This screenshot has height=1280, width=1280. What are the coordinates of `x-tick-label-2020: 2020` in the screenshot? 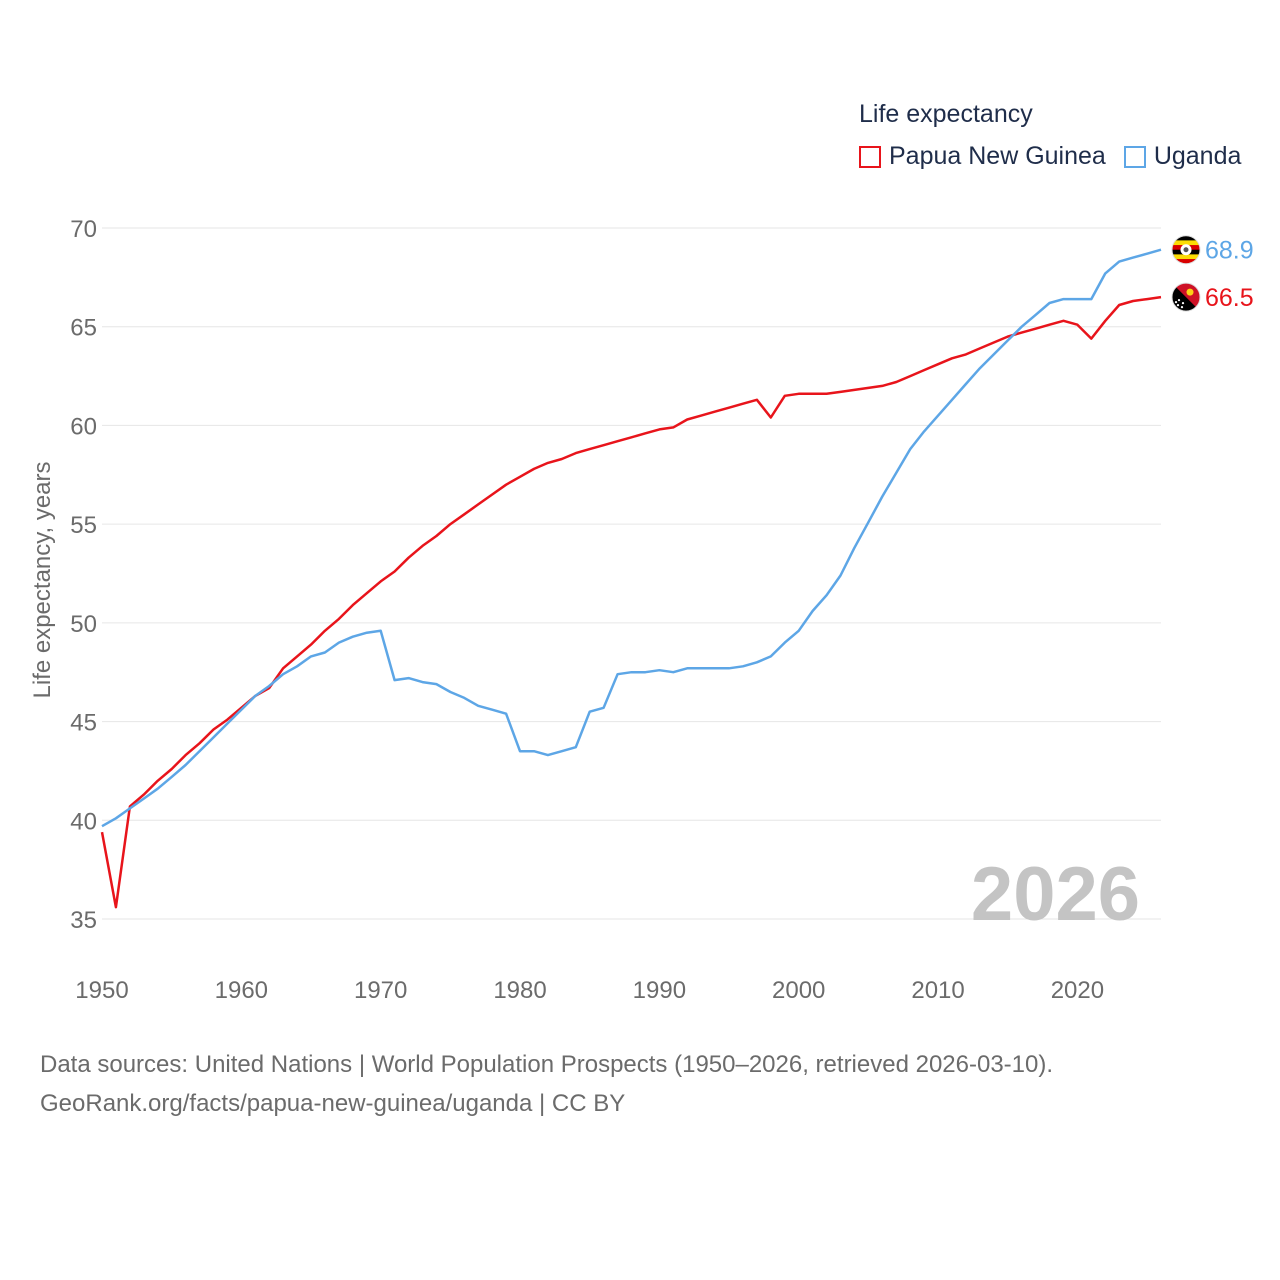 It's located at (1077, 990).